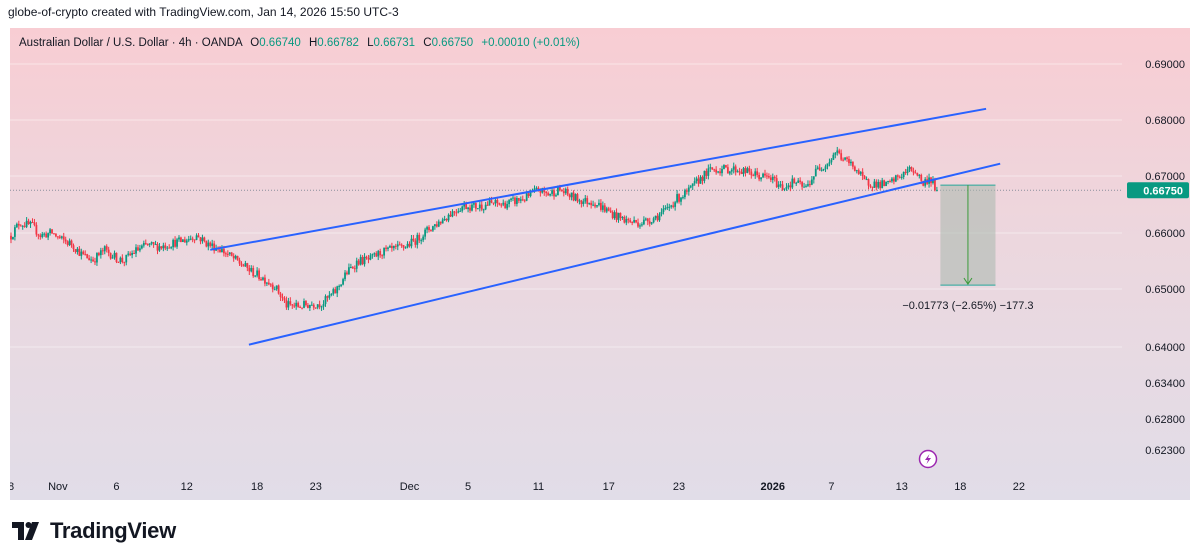  What do you see at coordinates (116, 487) in the screenshot?
I see `x-axis-tick-label: 6` at bounding box center [116, 487].